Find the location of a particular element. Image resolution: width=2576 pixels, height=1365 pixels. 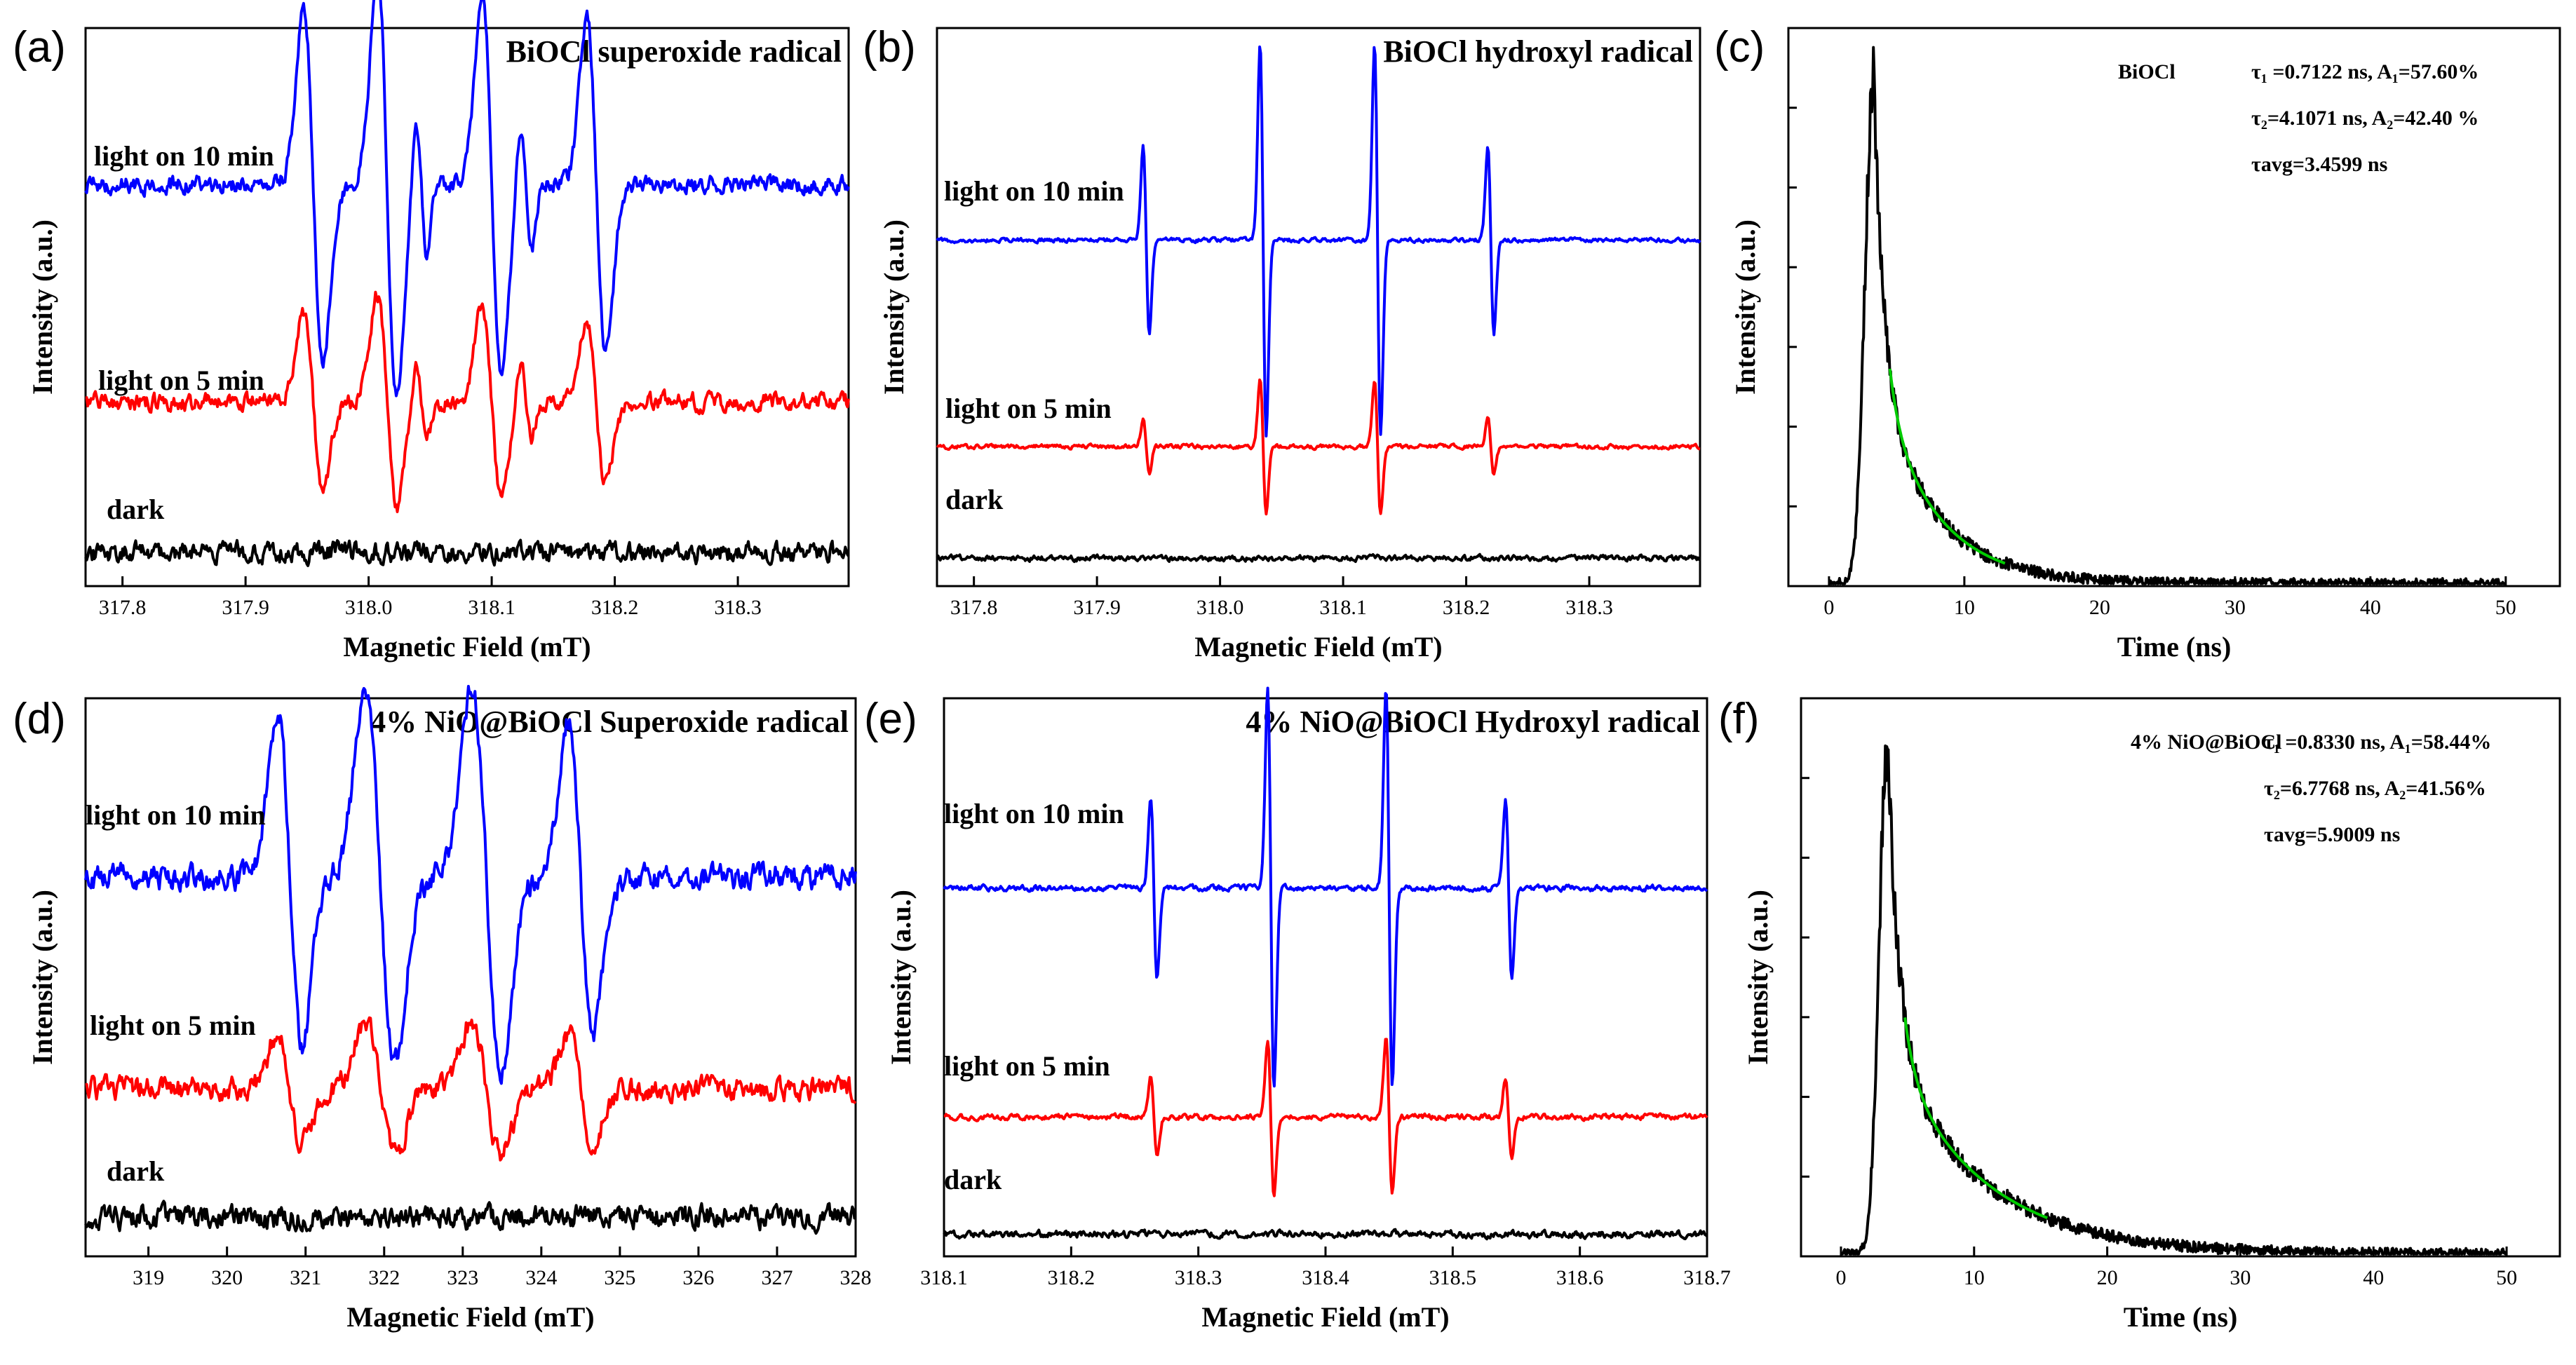

panel-label: (c) is located at coordinates (1739, 47).